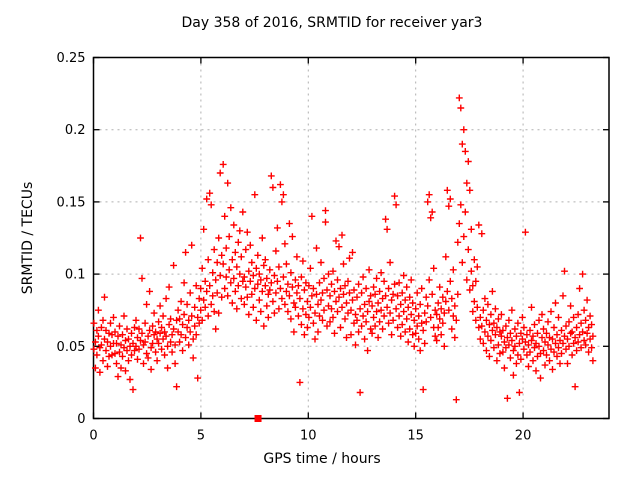  What do you see at coordinates (71, 347) in the screenshot?
I see `y-tick-label: 0.05` at bounding box center [71, 347].